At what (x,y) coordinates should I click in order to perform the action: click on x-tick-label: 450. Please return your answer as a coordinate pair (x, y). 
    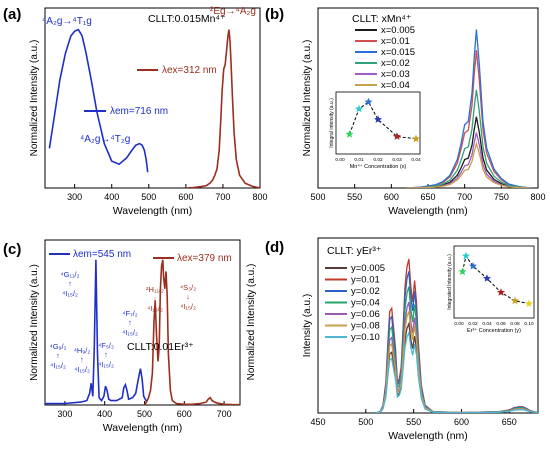
    Looking at the image, I should click on (317, 422).